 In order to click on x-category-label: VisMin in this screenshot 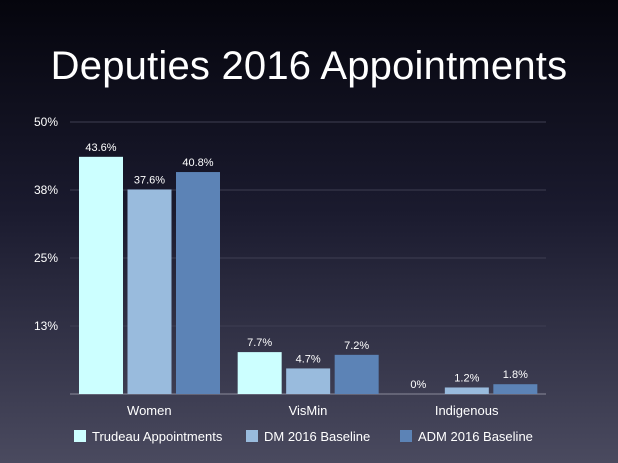, I will do `click(308, 410)`.